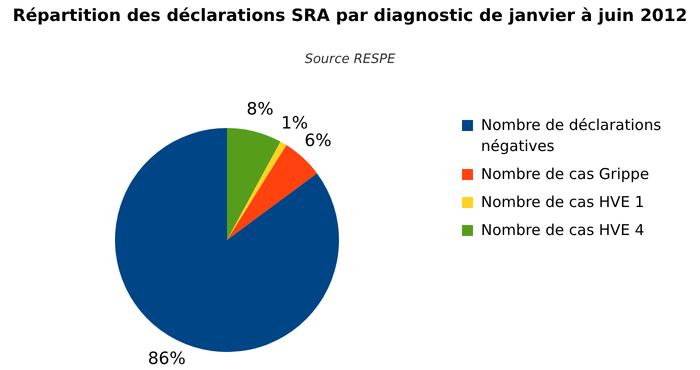 The width and height of the screenshot is (700, 370). Describe the element at coordinates (318, 141) in the screenshot. I see `data-label: 6%` at that location.